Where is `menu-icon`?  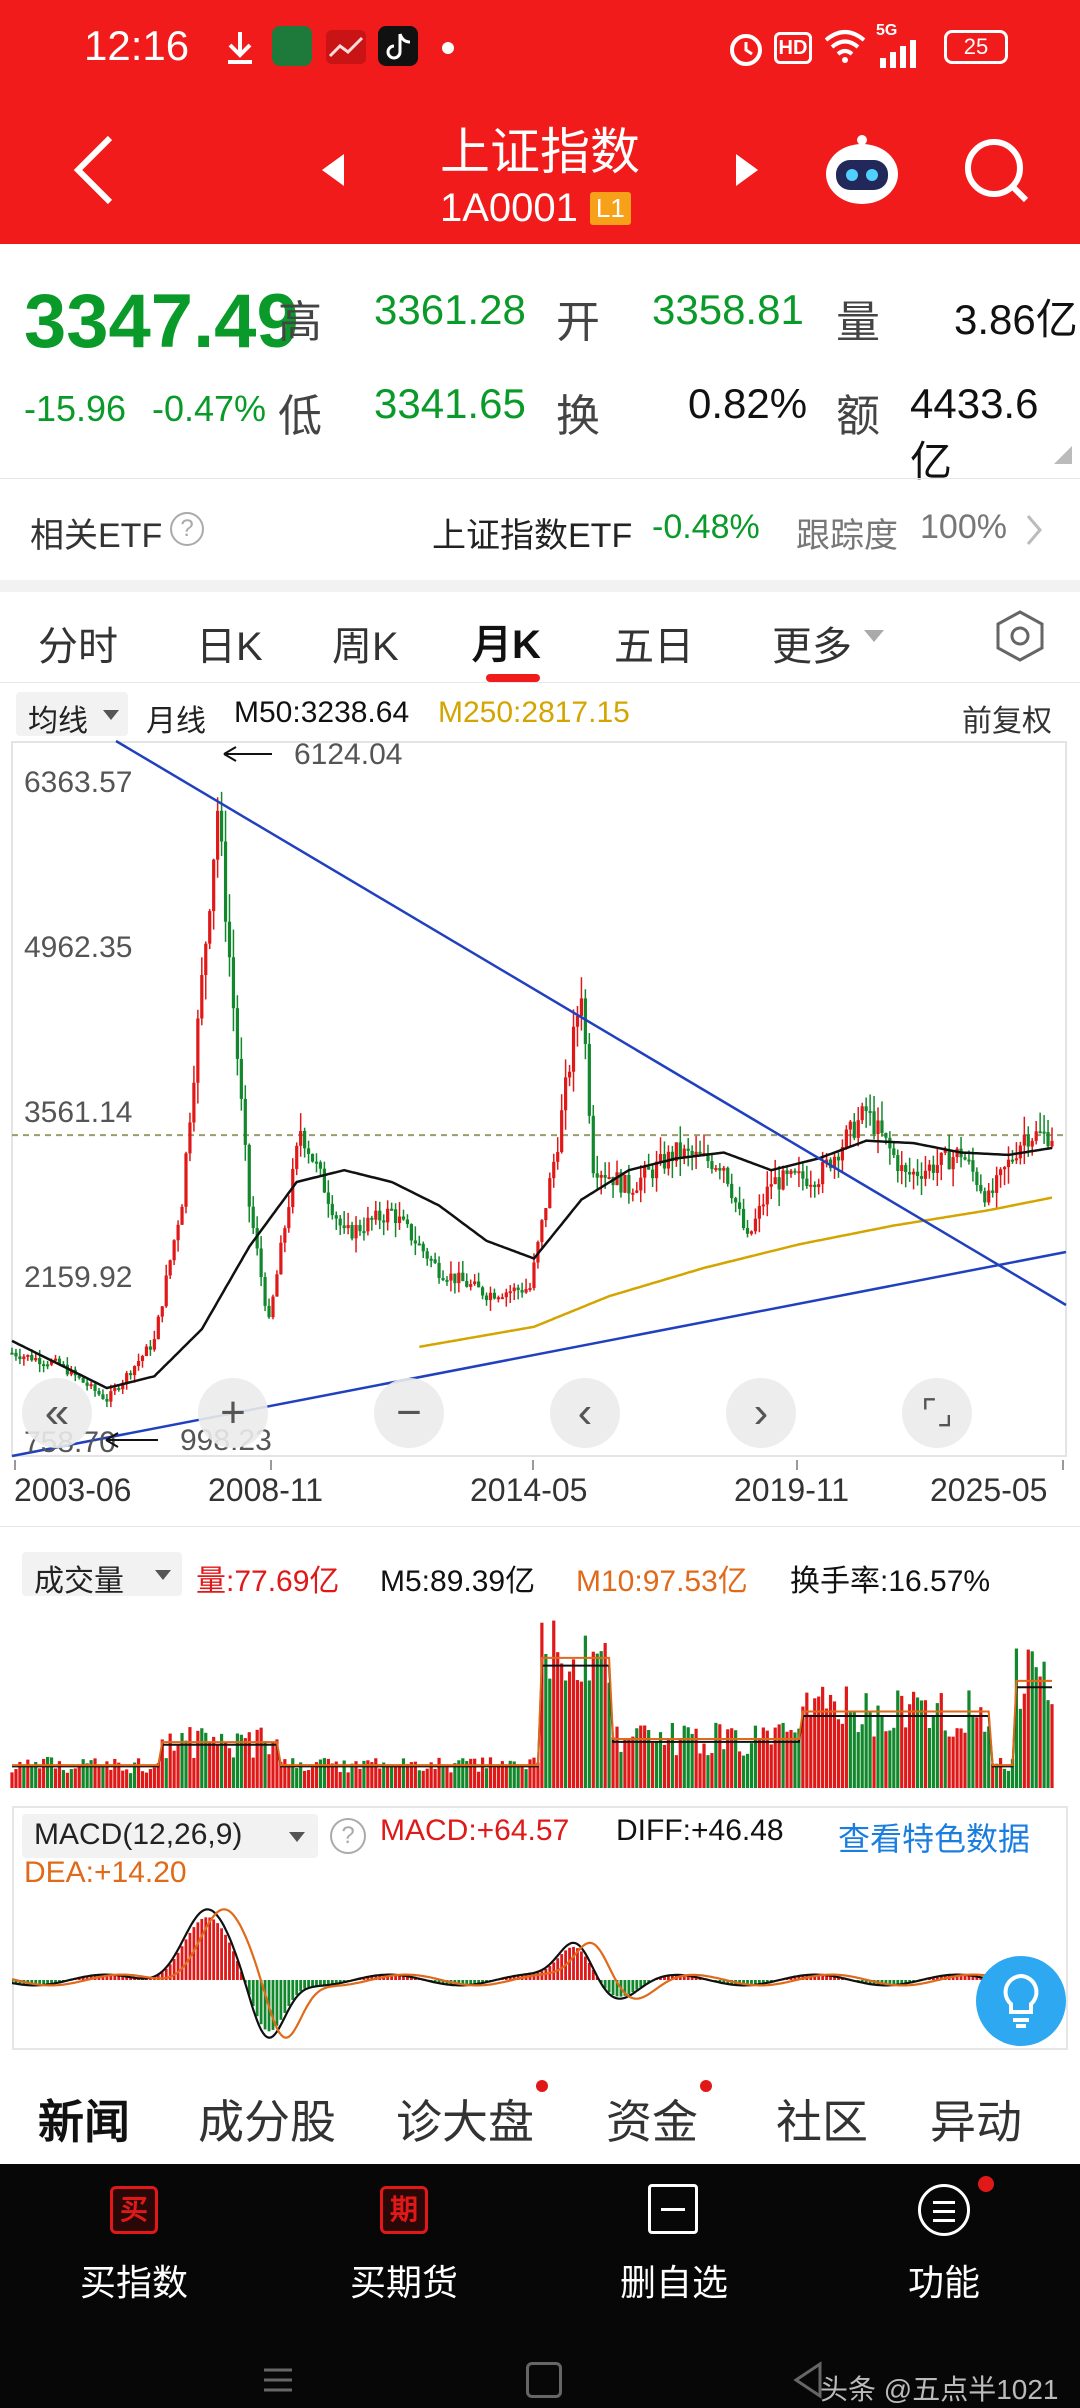
menu-icon is located at coordinates (944, 2210).